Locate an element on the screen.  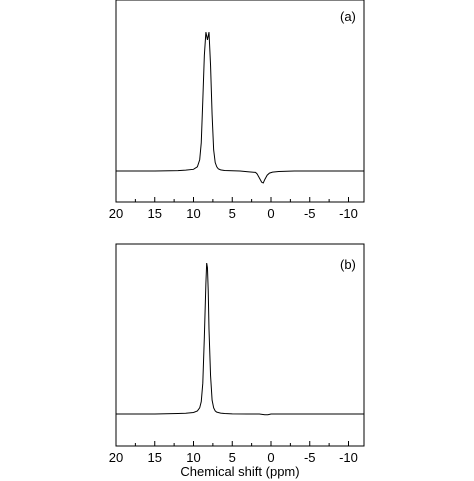
panel-b-x-ticks: 20 15 10 5 0 -5 -10 is located at coordinates (233, 453).